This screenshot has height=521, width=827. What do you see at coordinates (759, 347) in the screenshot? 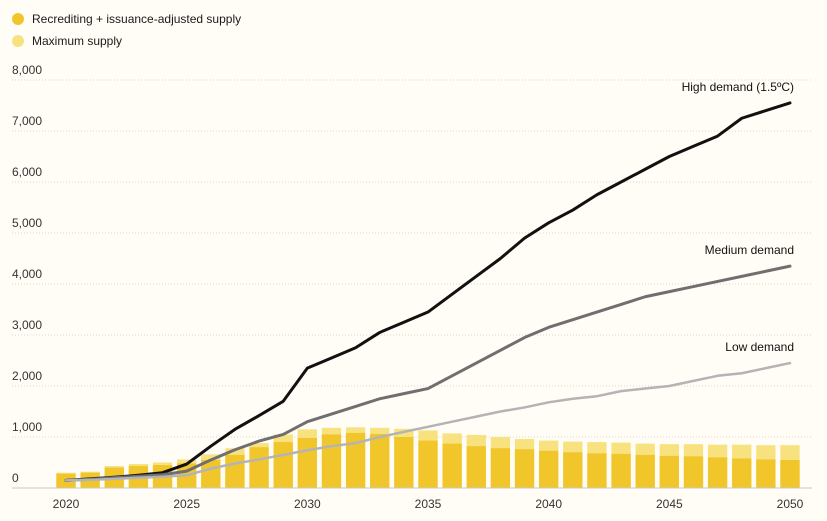
I see `label-low-demand: Low demand` at bounding box center [759, 347].